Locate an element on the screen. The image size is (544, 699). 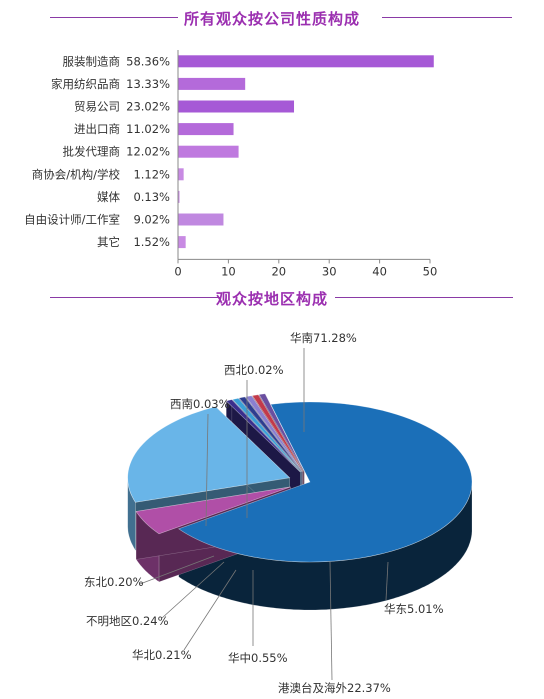
category-label: 商协会/机构/学校 is located at coordinates (76, 174).